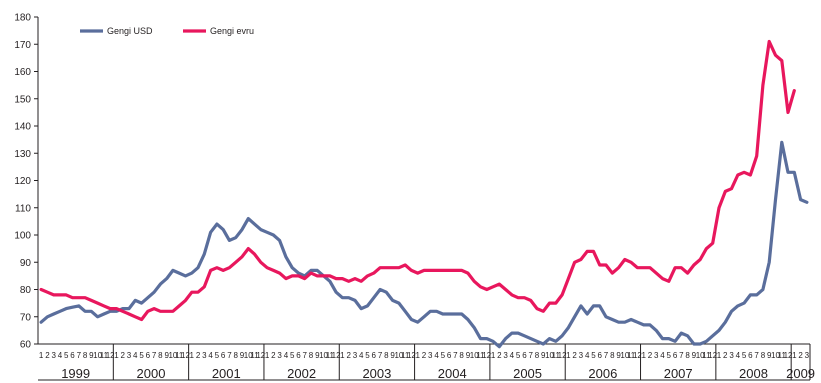 The image size is (821, 383). I want to click on y-tick-label: 70, so click(26, 317).